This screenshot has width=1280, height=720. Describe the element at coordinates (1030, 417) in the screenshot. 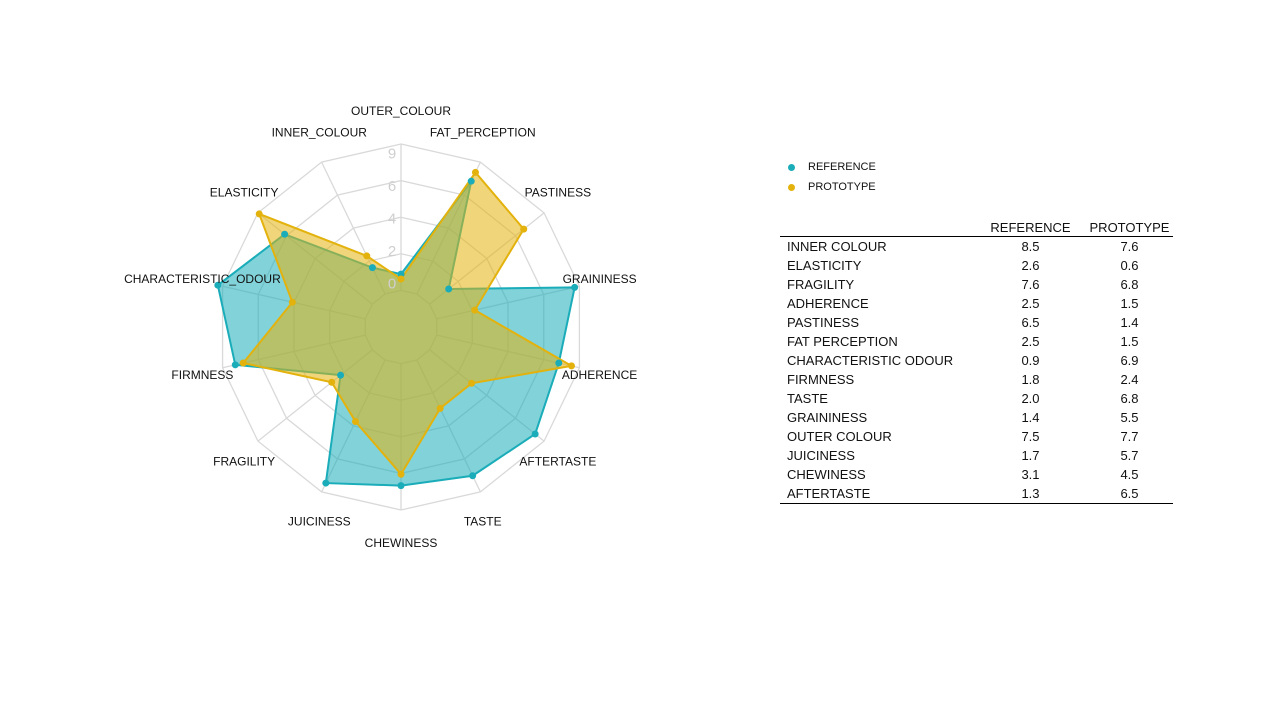

I see `table-cell-reference: 1.4` at that location.